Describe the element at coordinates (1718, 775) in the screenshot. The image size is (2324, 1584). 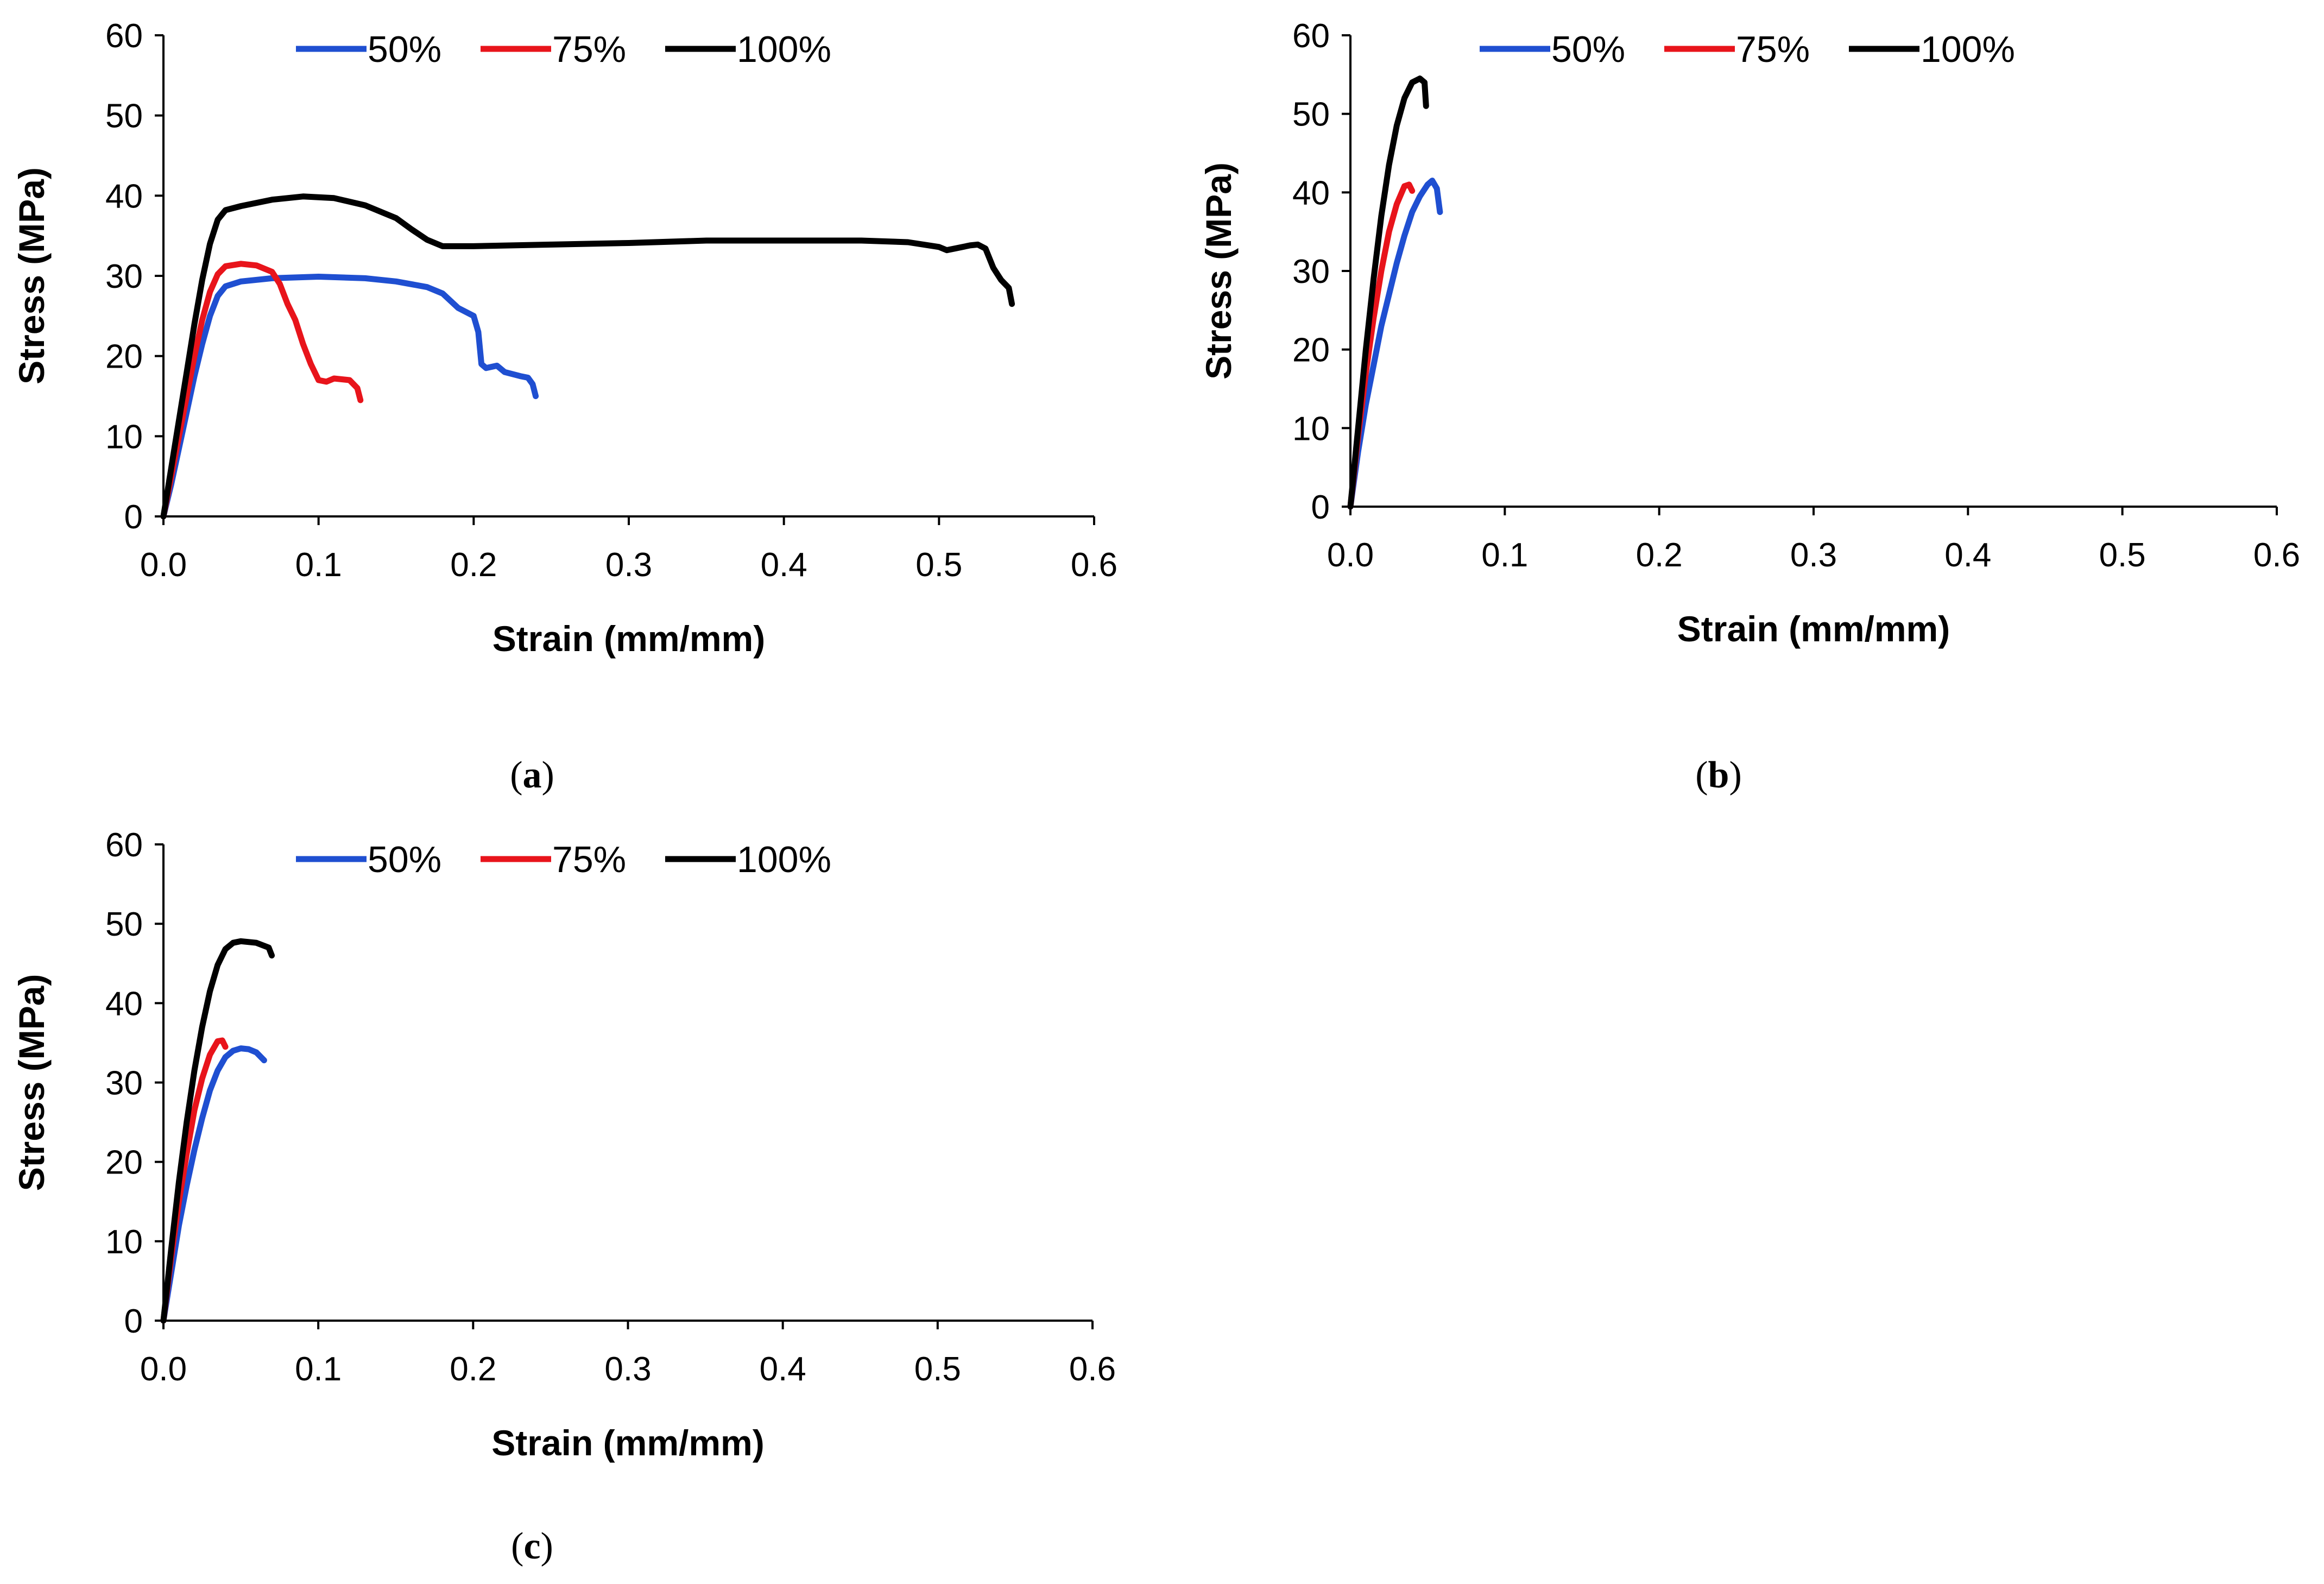
I see `panel-caption: (b)` at that location.